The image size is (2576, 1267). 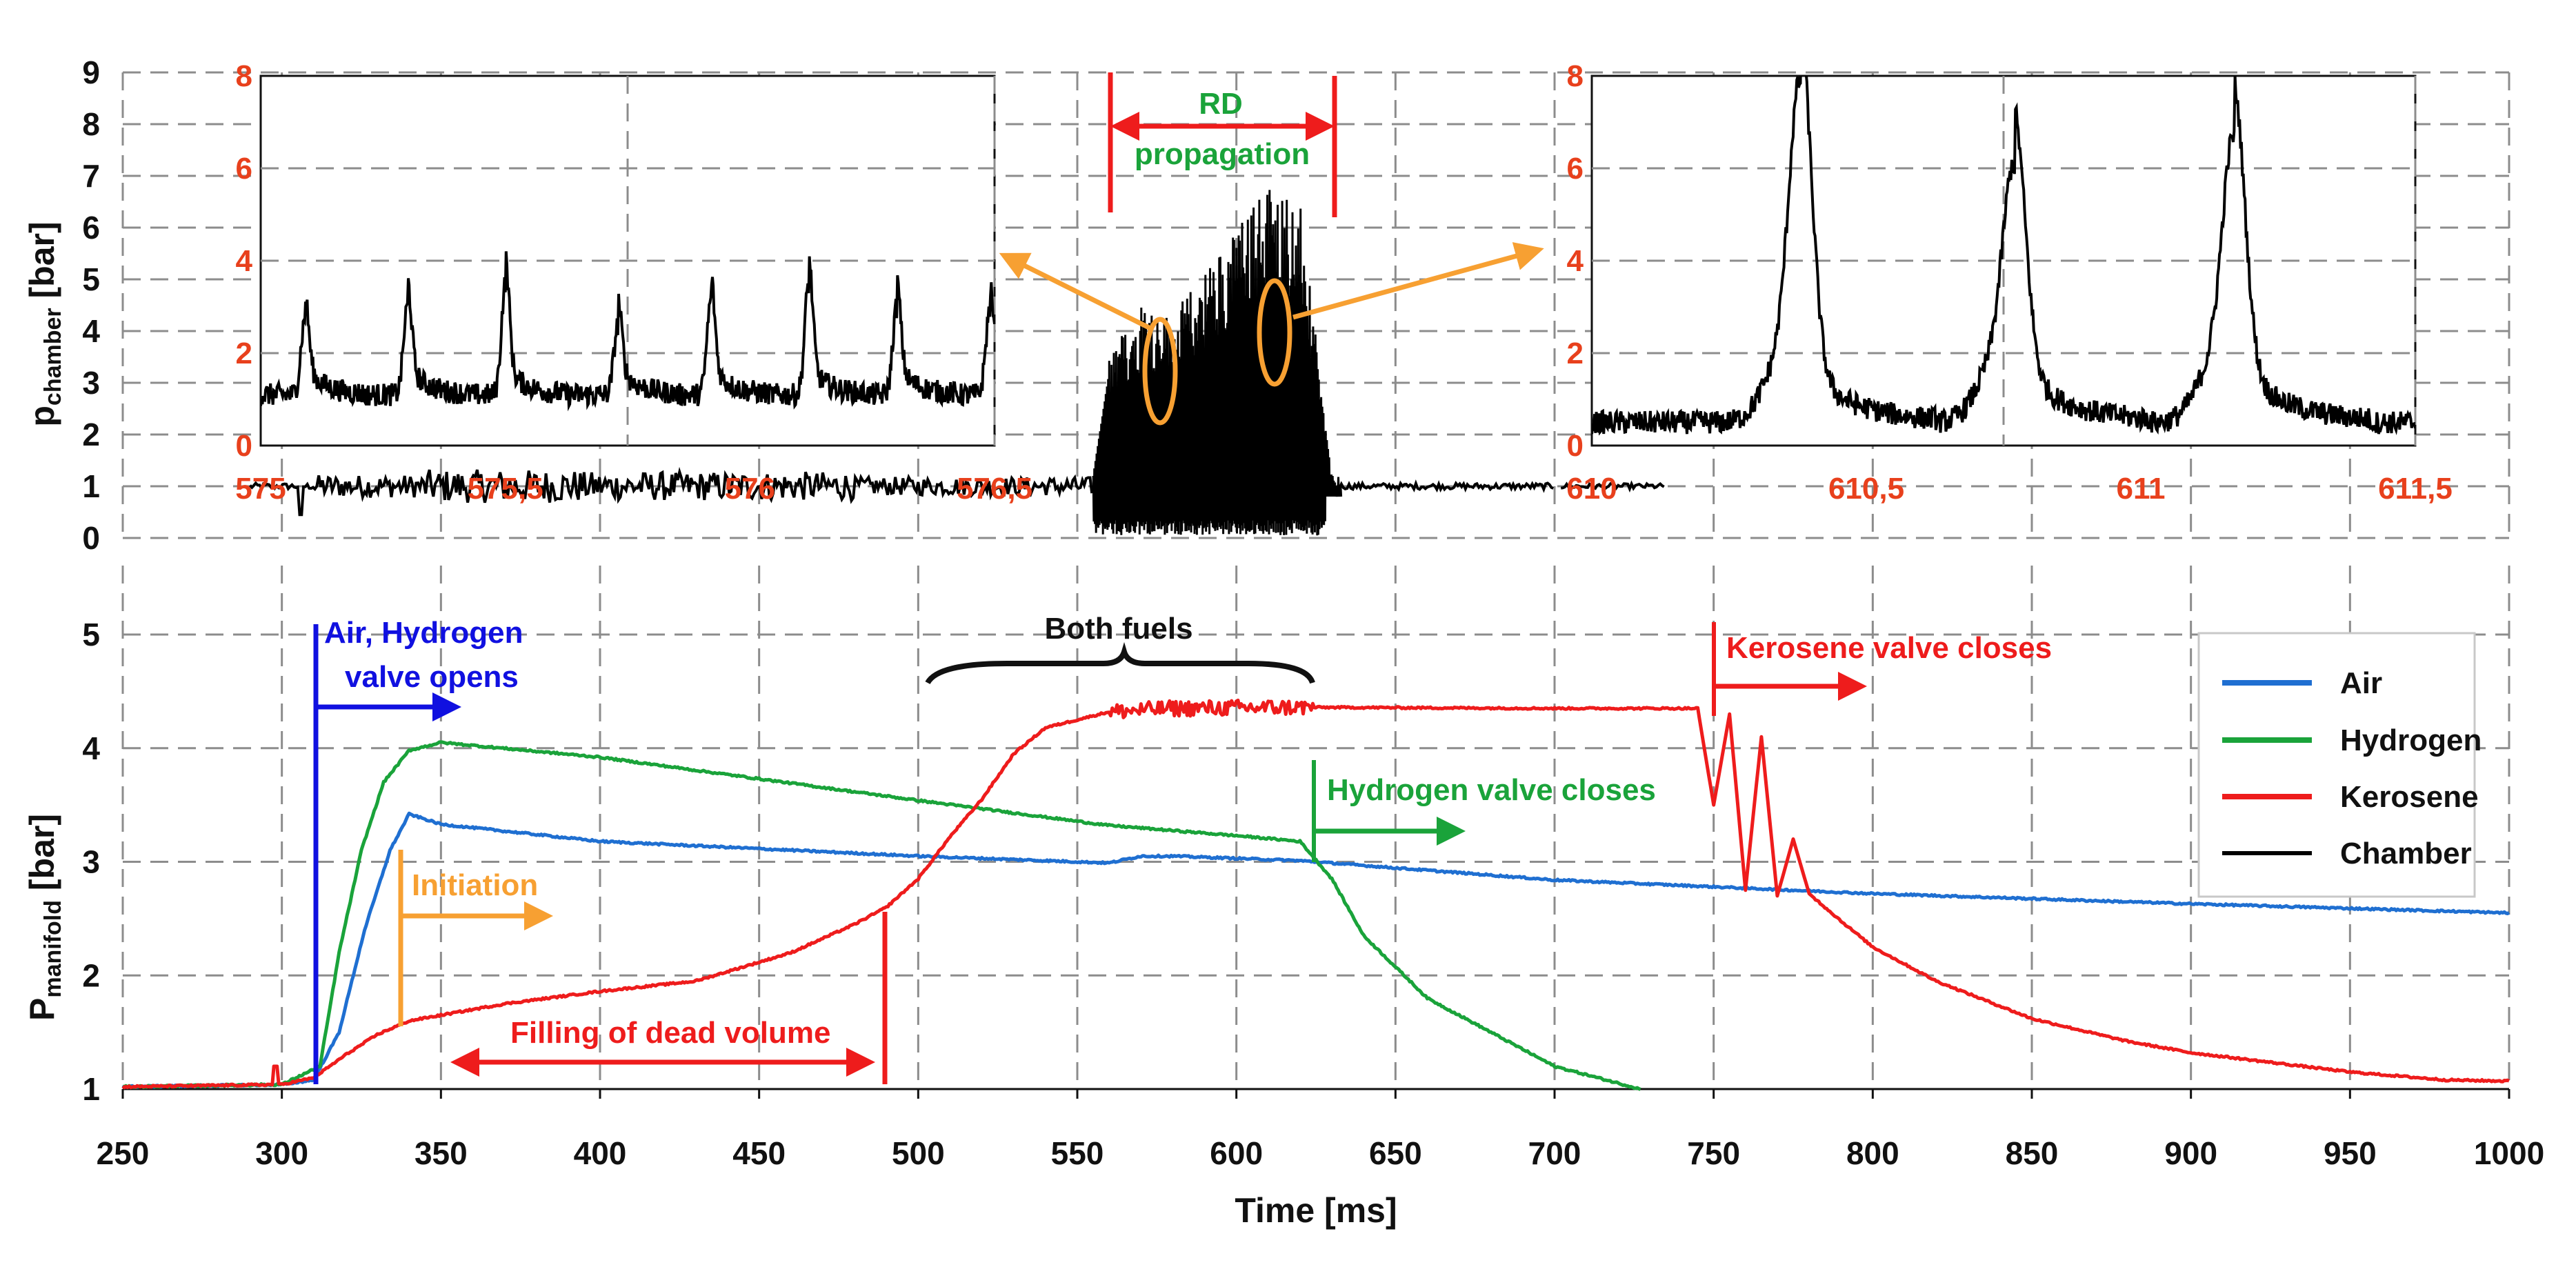 I want to click on rd-label-line1: RD, so click(x=1221, y=104).